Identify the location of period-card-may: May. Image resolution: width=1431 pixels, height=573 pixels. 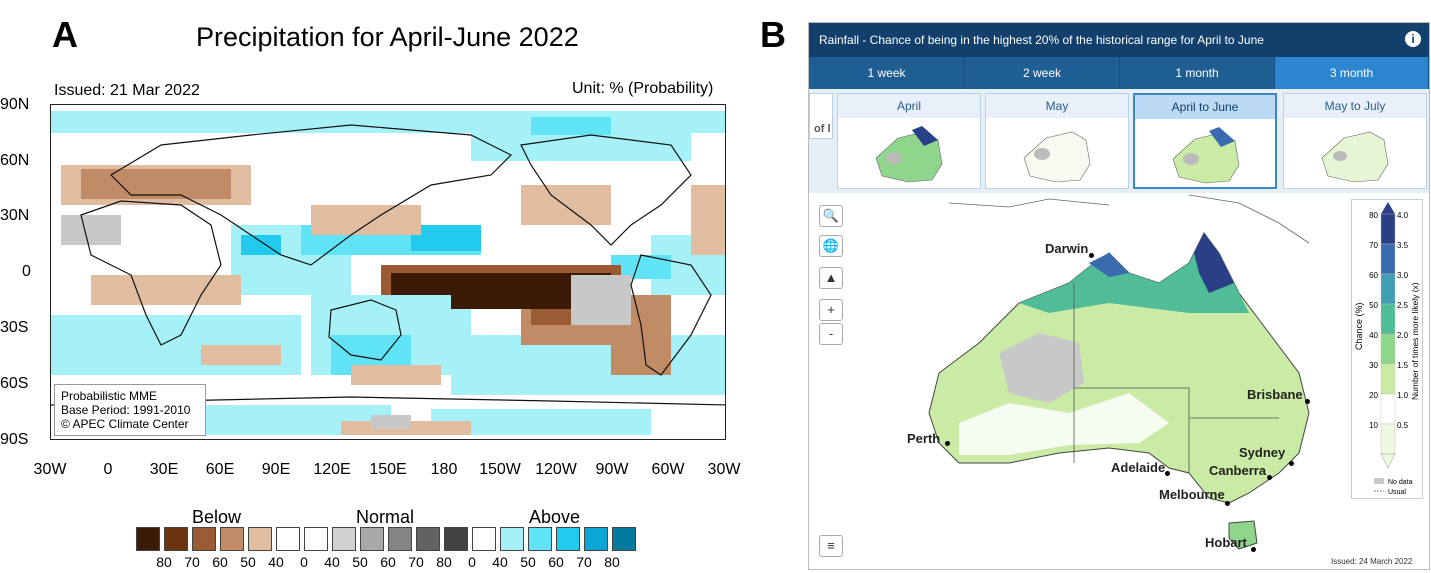
(1057, 141).